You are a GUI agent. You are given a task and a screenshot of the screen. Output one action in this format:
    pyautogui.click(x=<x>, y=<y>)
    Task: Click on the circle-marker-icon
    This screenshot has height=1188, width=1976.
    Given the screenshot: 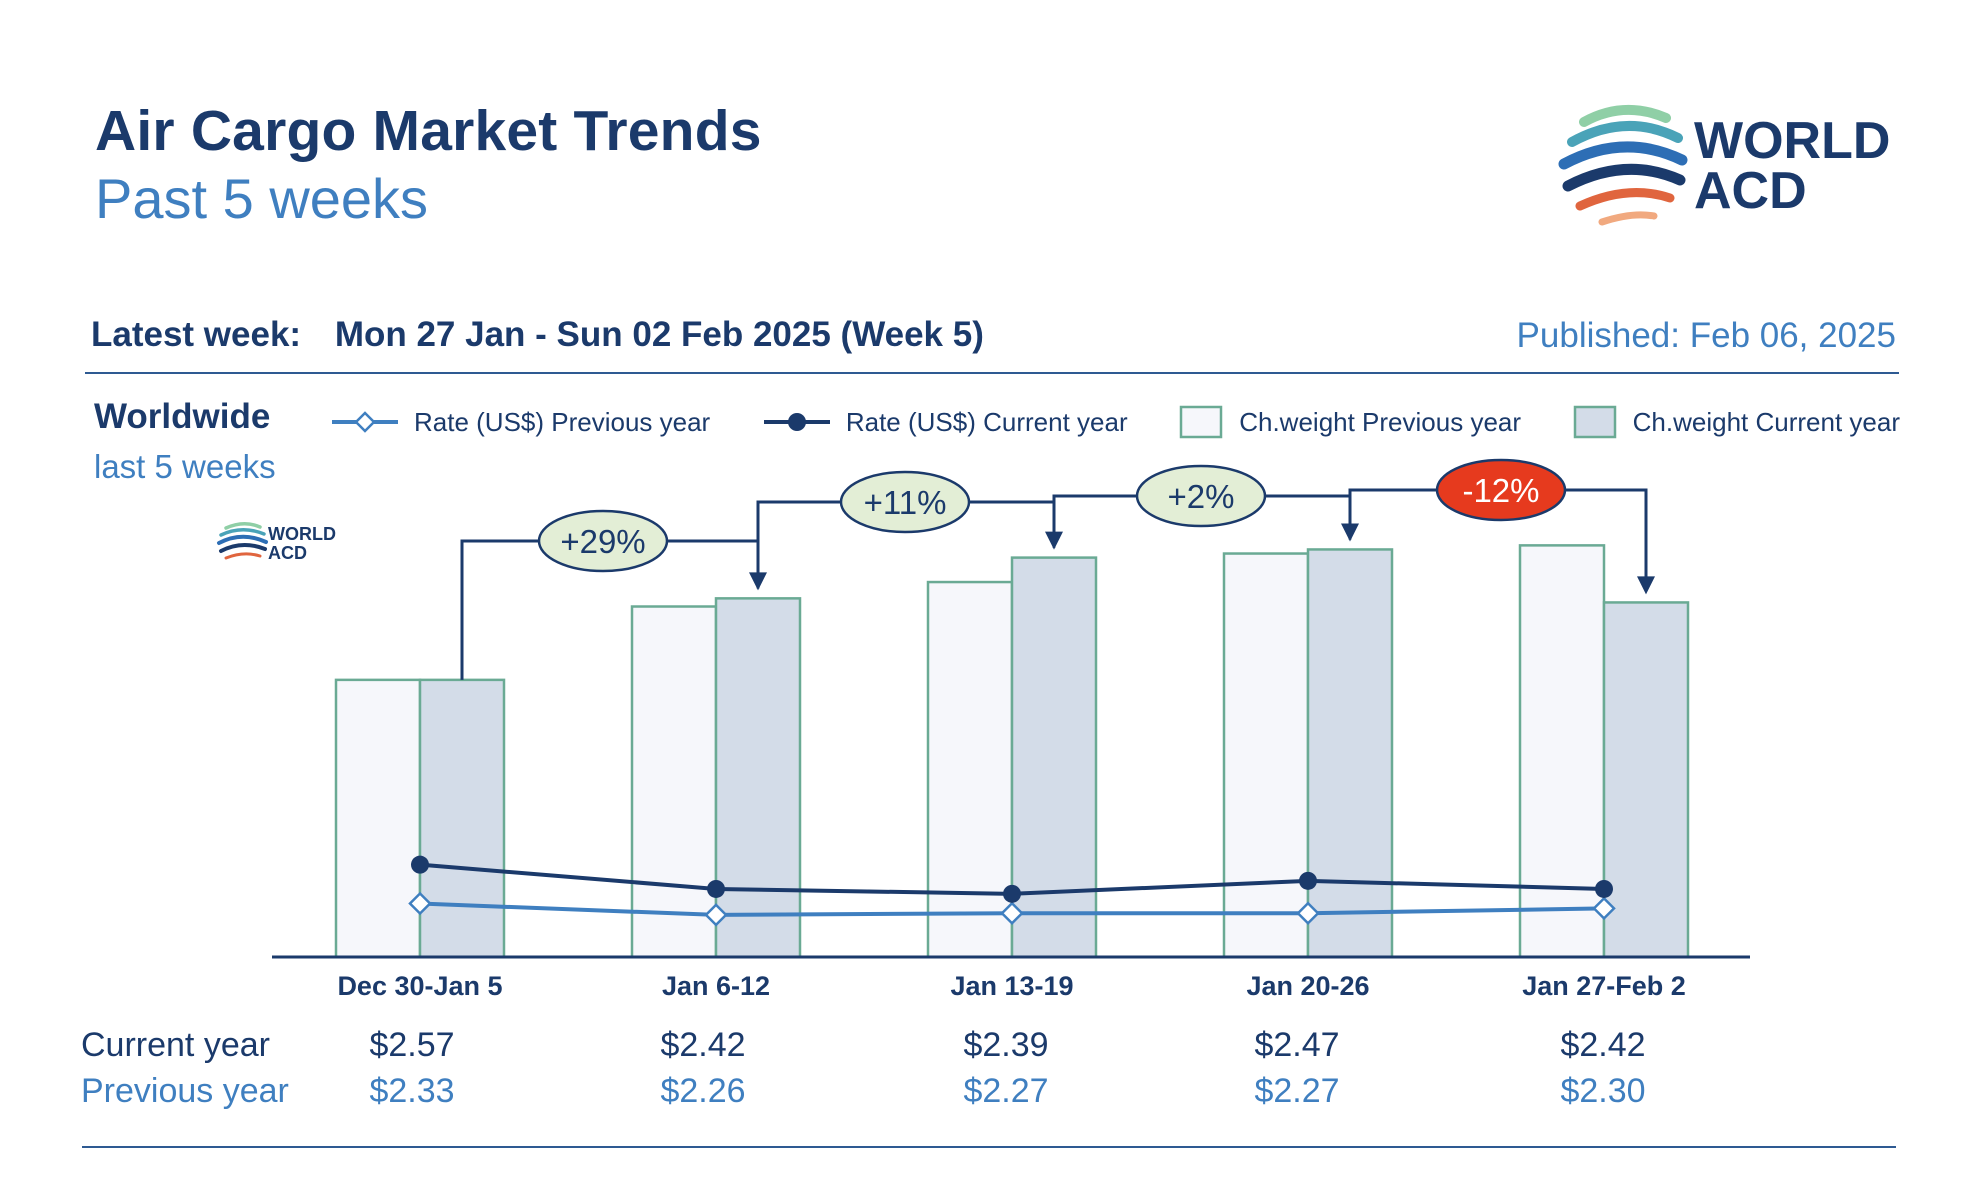 What is the action you would take?
    pyautogui.click(x=796, y=422)
    